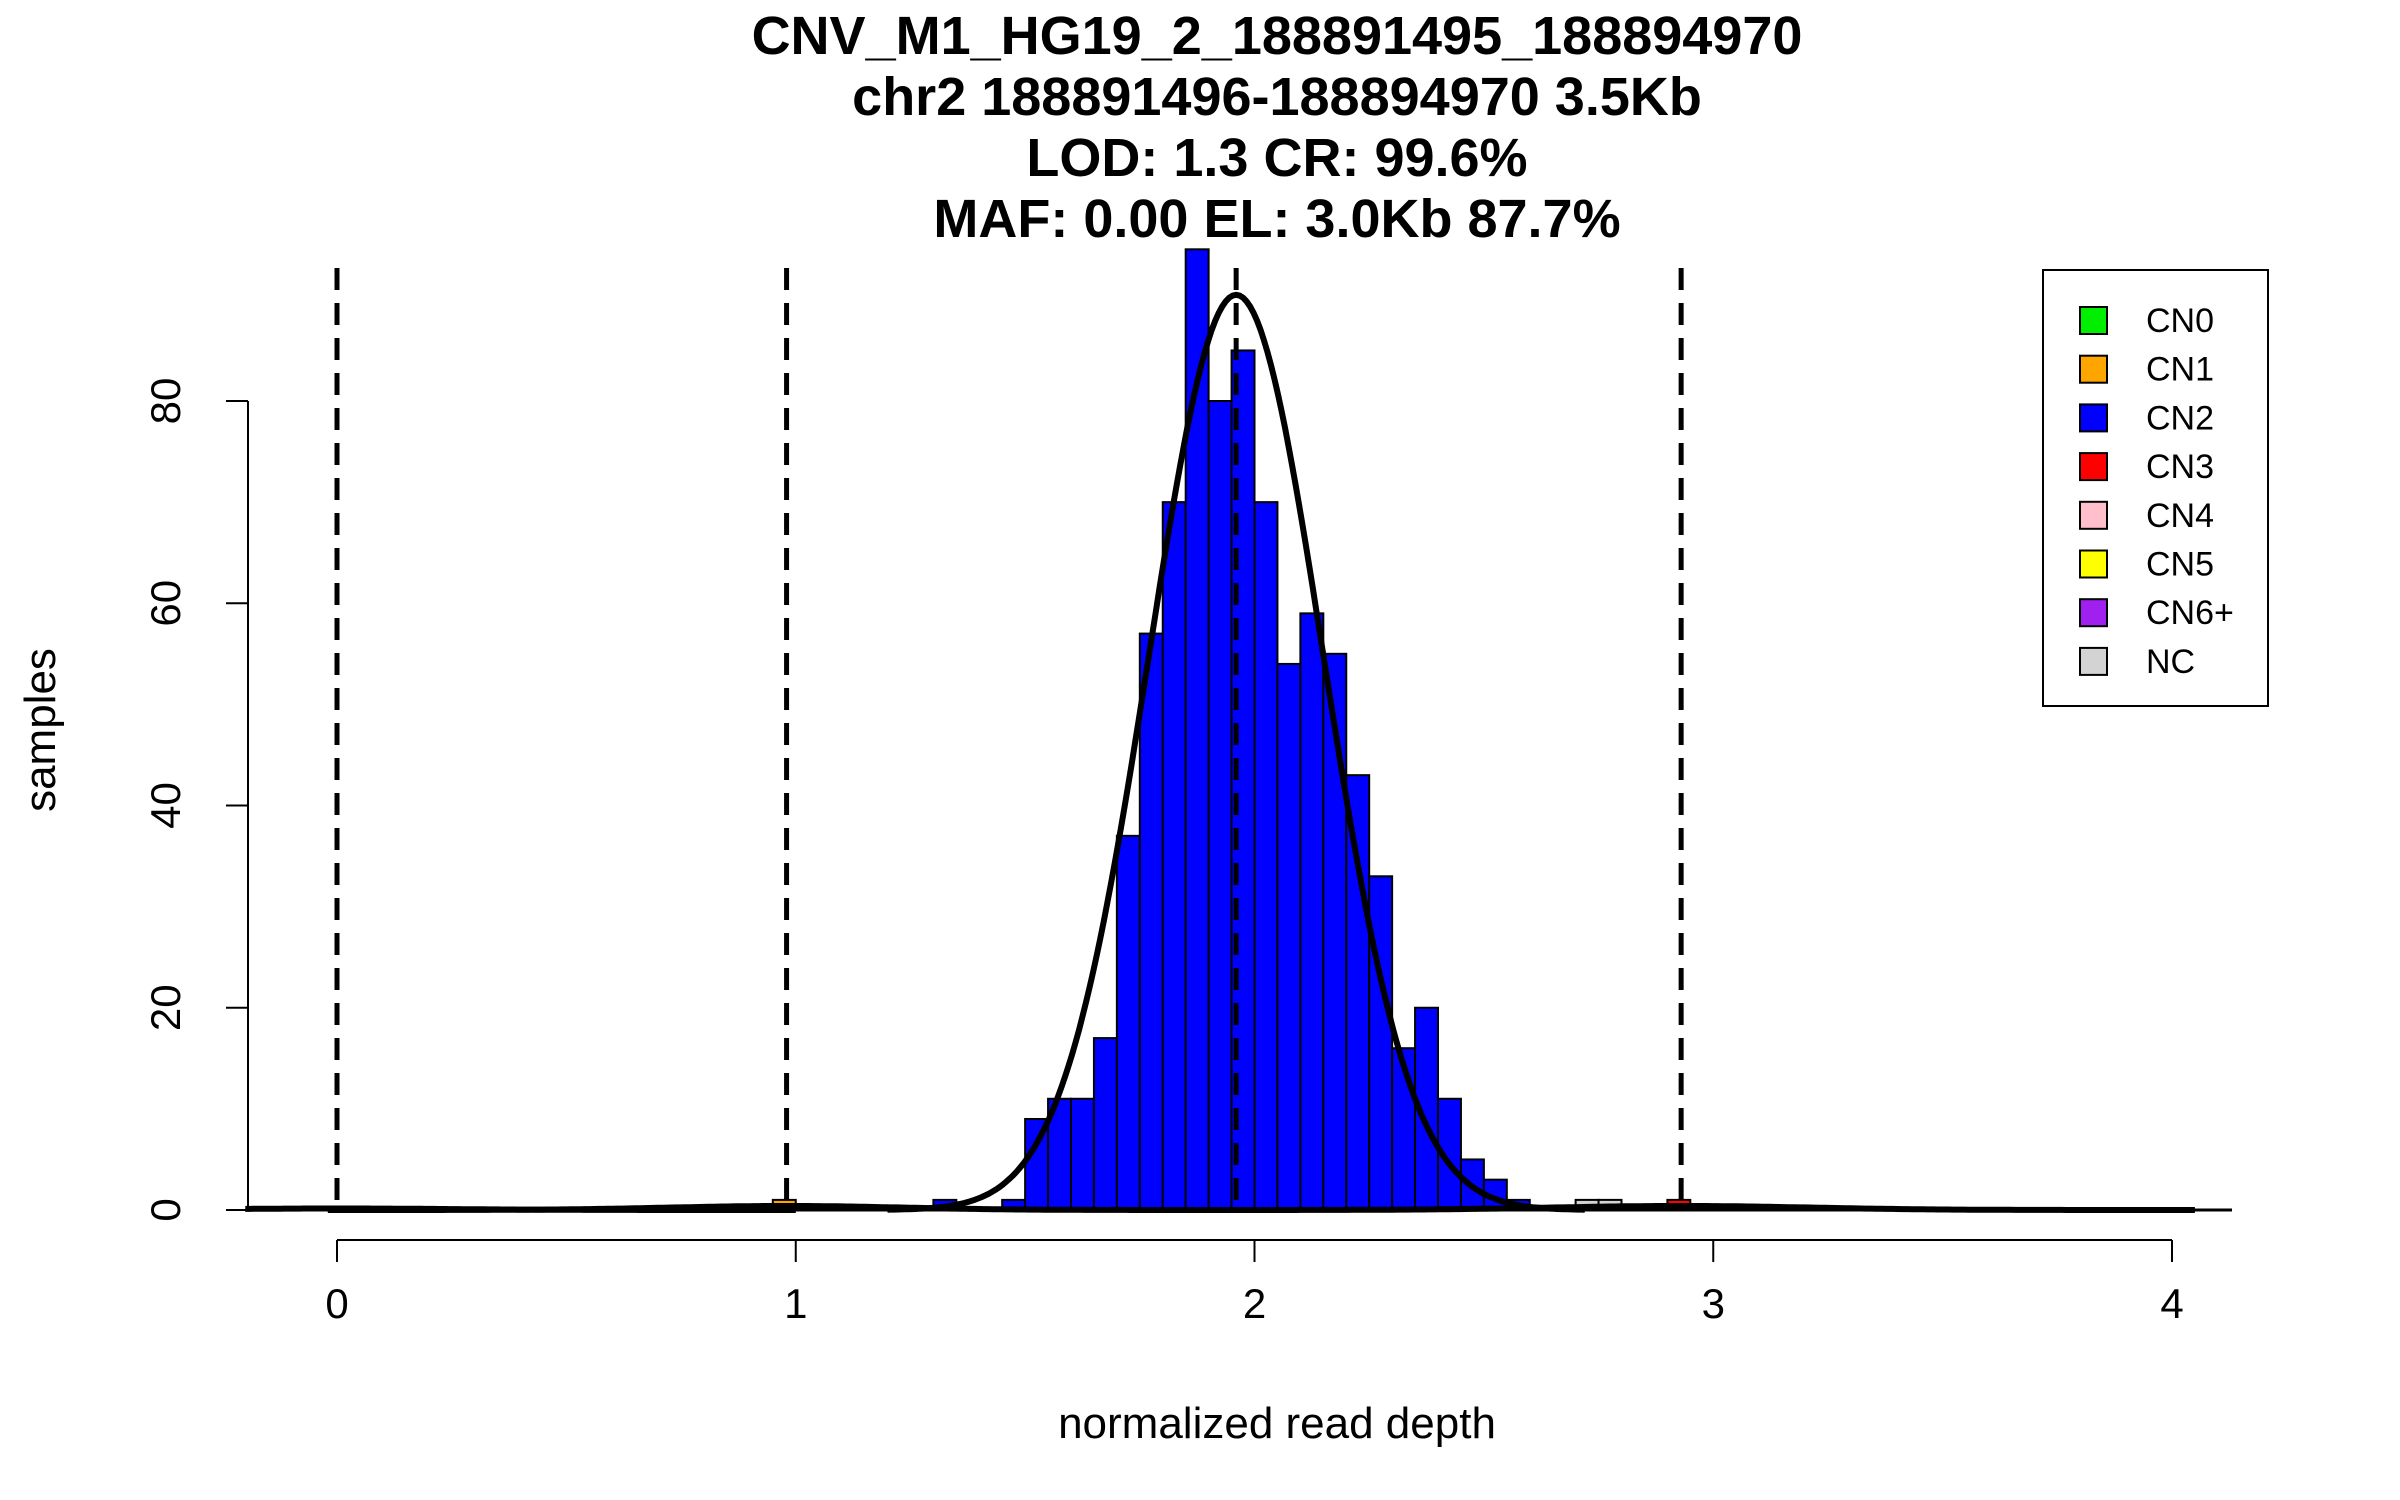  Describe the element at coordinates (1276, 158) in the screenshot. I see `title-line-3: LOD: 1.3 CR: 99.6%` at that location.